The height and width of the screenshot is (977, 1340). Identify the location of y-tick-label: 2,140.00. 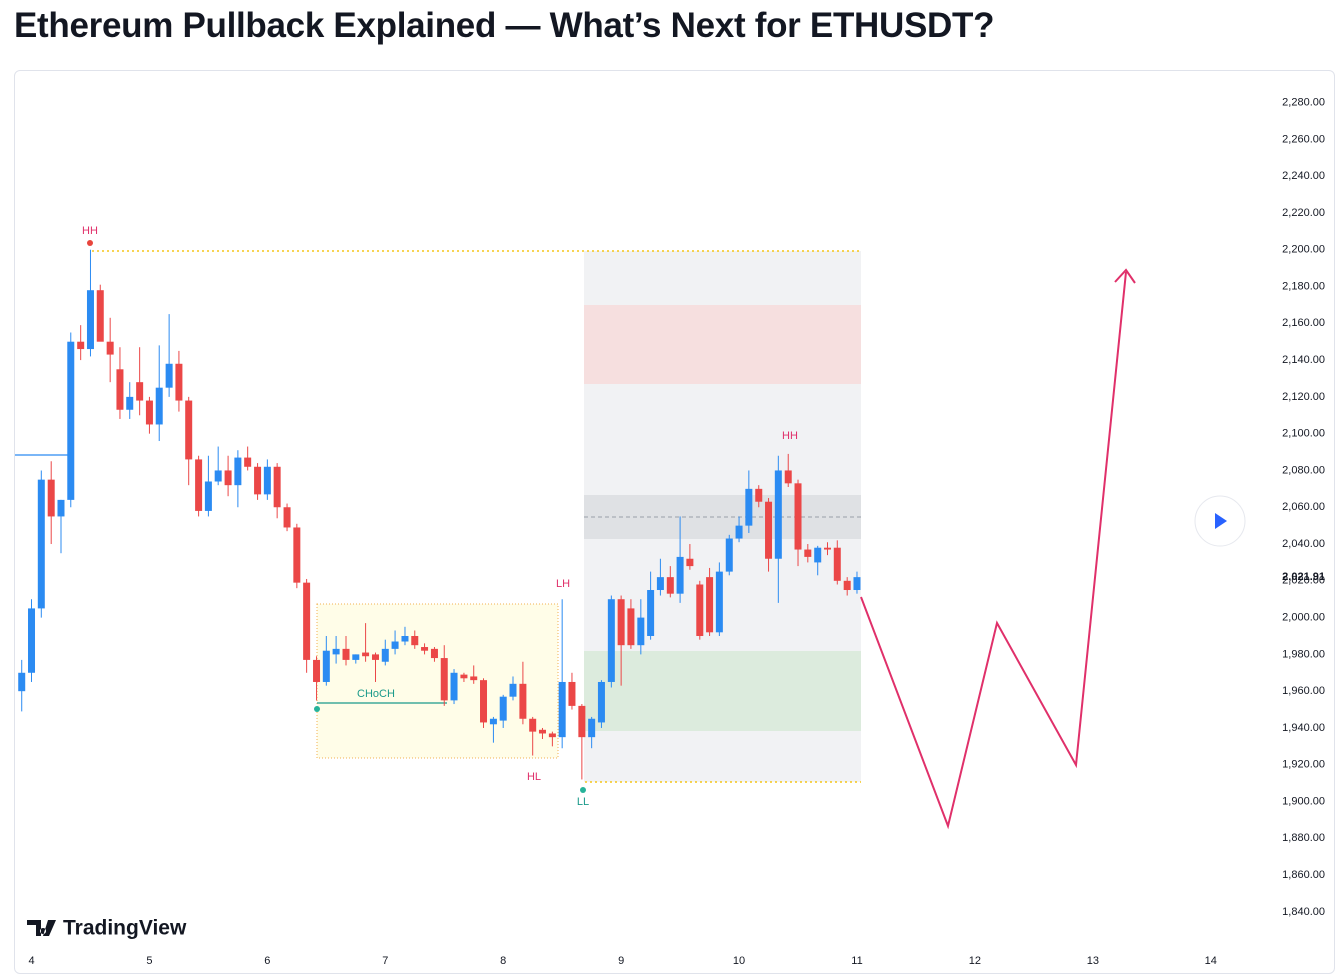
(1303, 360).